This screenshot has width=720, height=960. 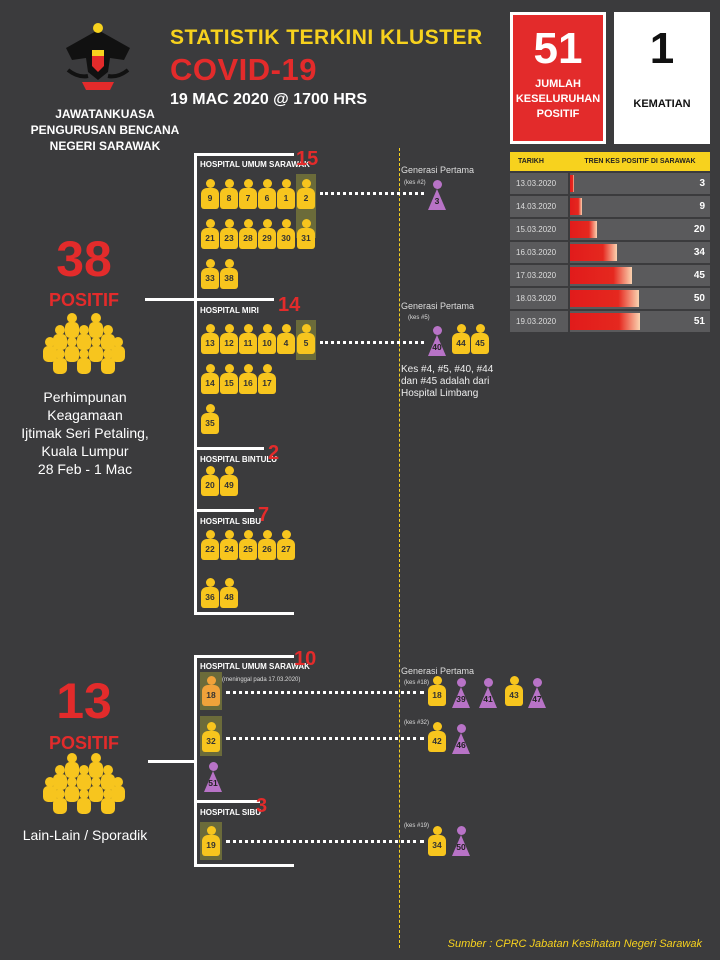 I want to click on case-figure: 45, so click(x=480, y=339).